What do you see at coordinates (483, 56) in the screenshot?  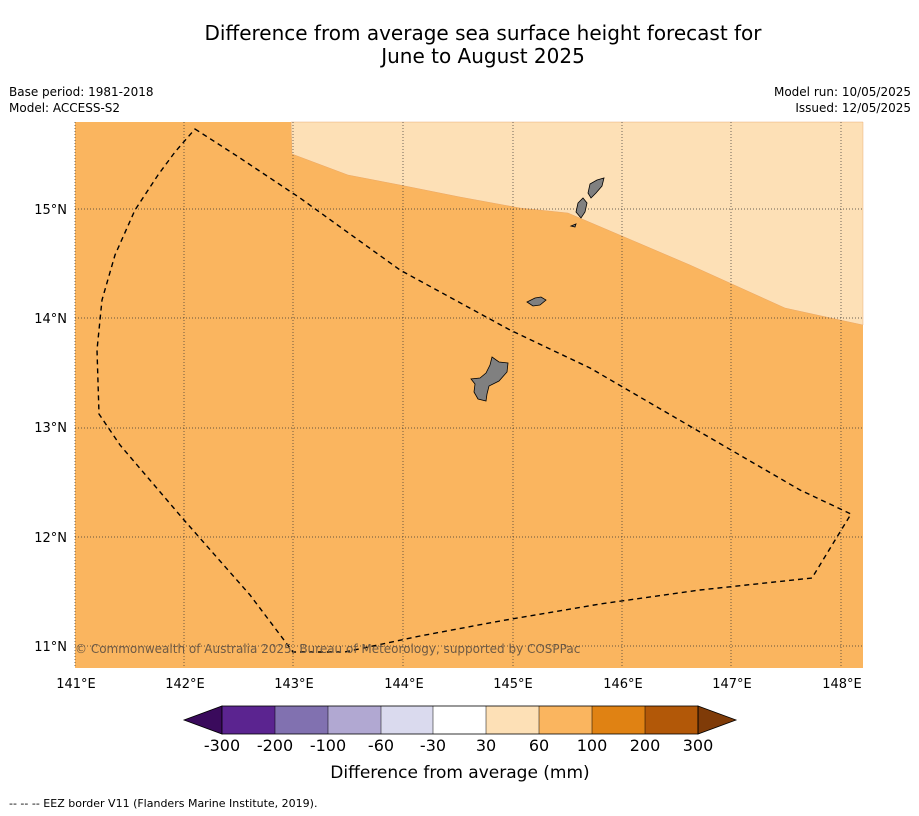 I see `title-line-2: June to August 2025` at bounding box center [483, 56].